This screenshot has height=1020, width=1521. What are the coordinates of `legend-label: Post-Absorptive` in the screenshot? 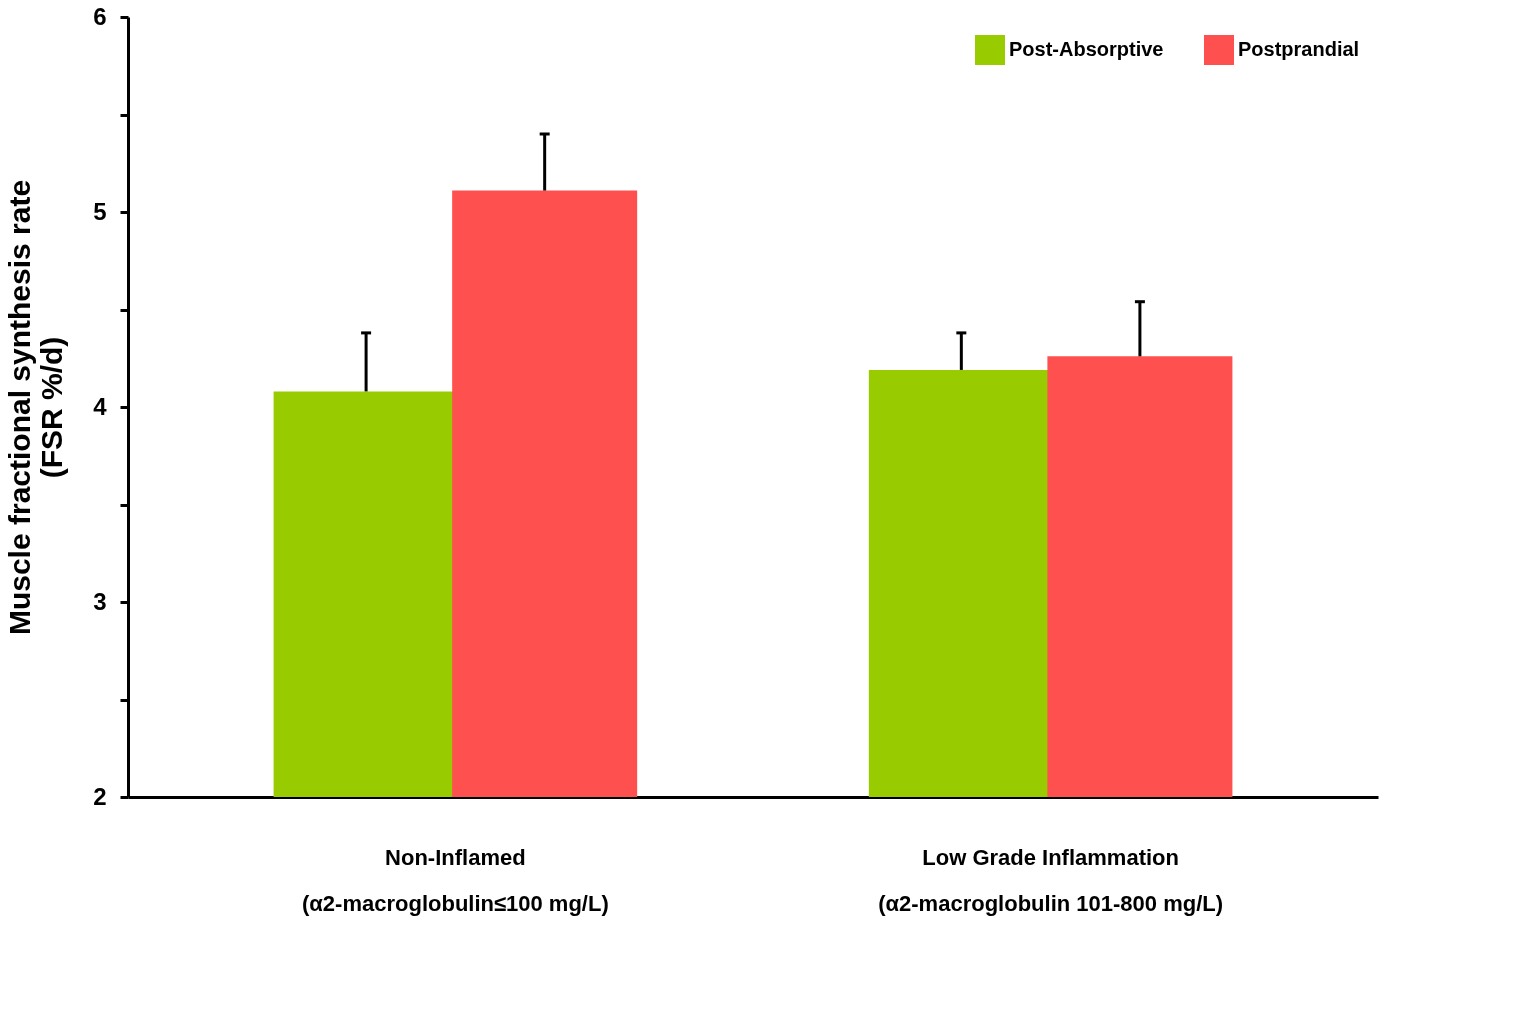 It's located at (1086, 49).